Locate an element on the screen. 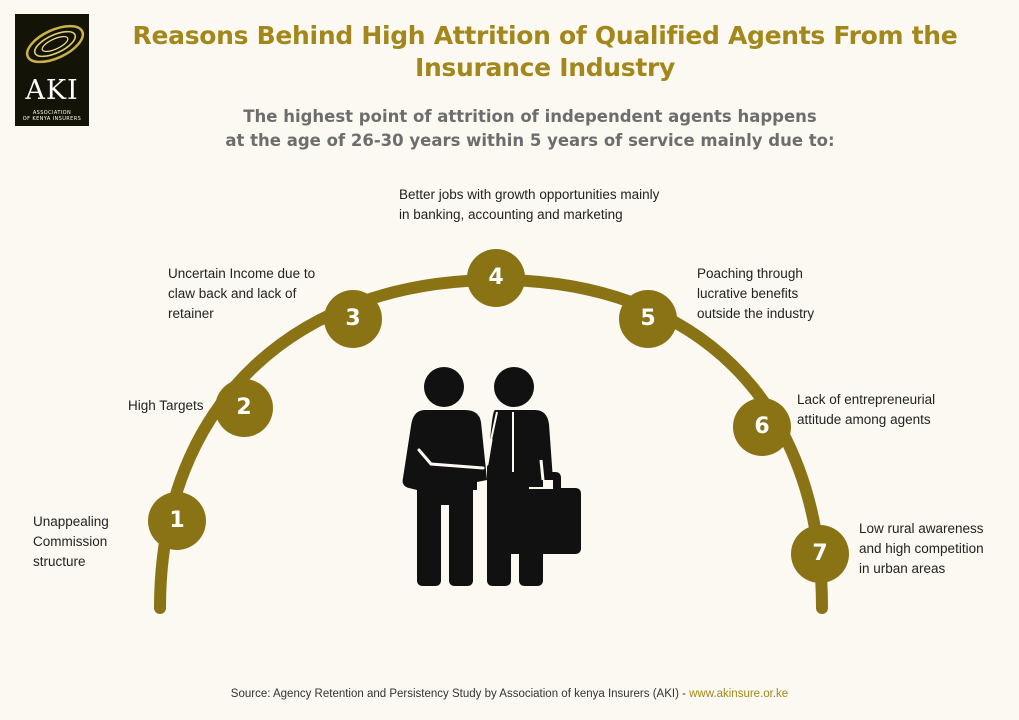 Image resolution: width=1019 pixels, height=720 pixels. reason-label-2: High Targets is located at coordinates (166, 405).